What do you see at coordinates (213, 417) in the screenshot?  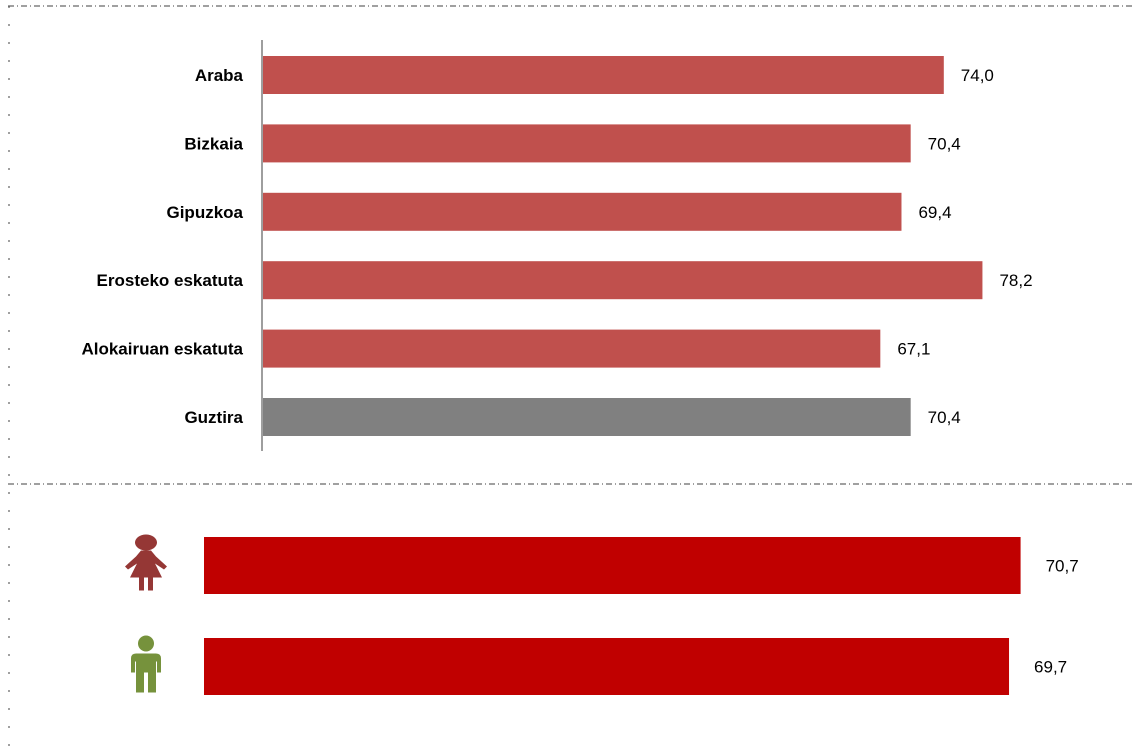 I see `category-label: Guztira` at bounding box center [213, 417].